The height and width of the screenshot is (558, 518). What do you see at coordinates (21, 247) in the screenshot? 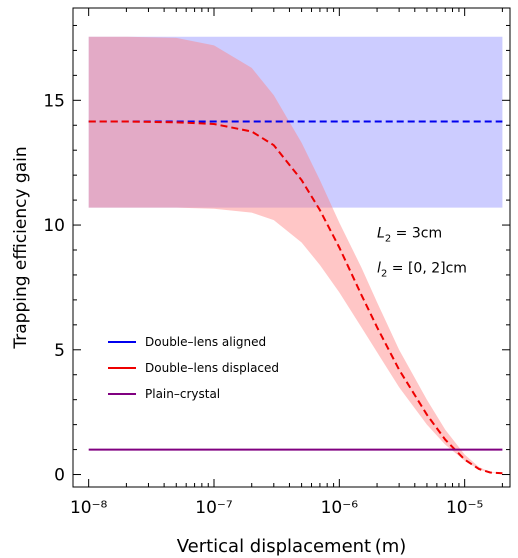
I see `y-axis-label: Trapping efficiency gain` at bounding box center [21, 247].